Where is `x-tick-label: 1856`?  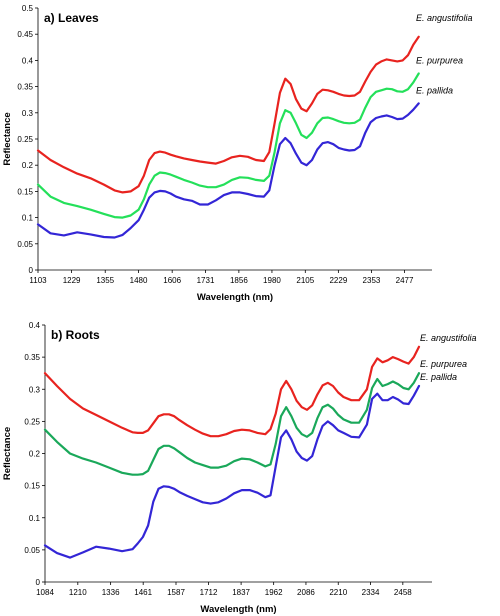 x-tick-label: 1856 is located at coordinates (239, 280).